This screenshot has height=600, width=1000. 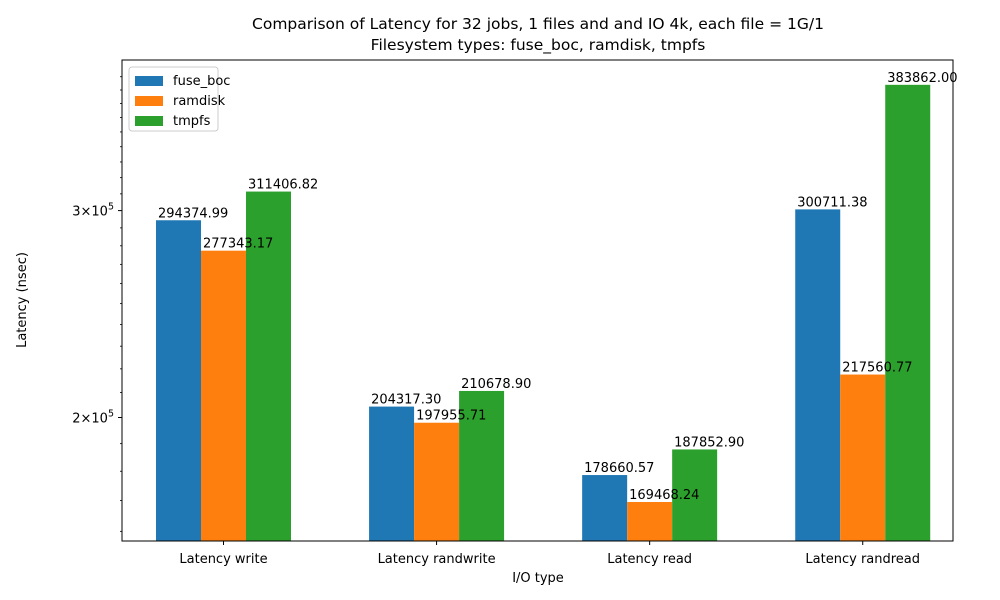 I want to click on data-label-ramdisk-1: 197955.71, so click(x=451, y=416).